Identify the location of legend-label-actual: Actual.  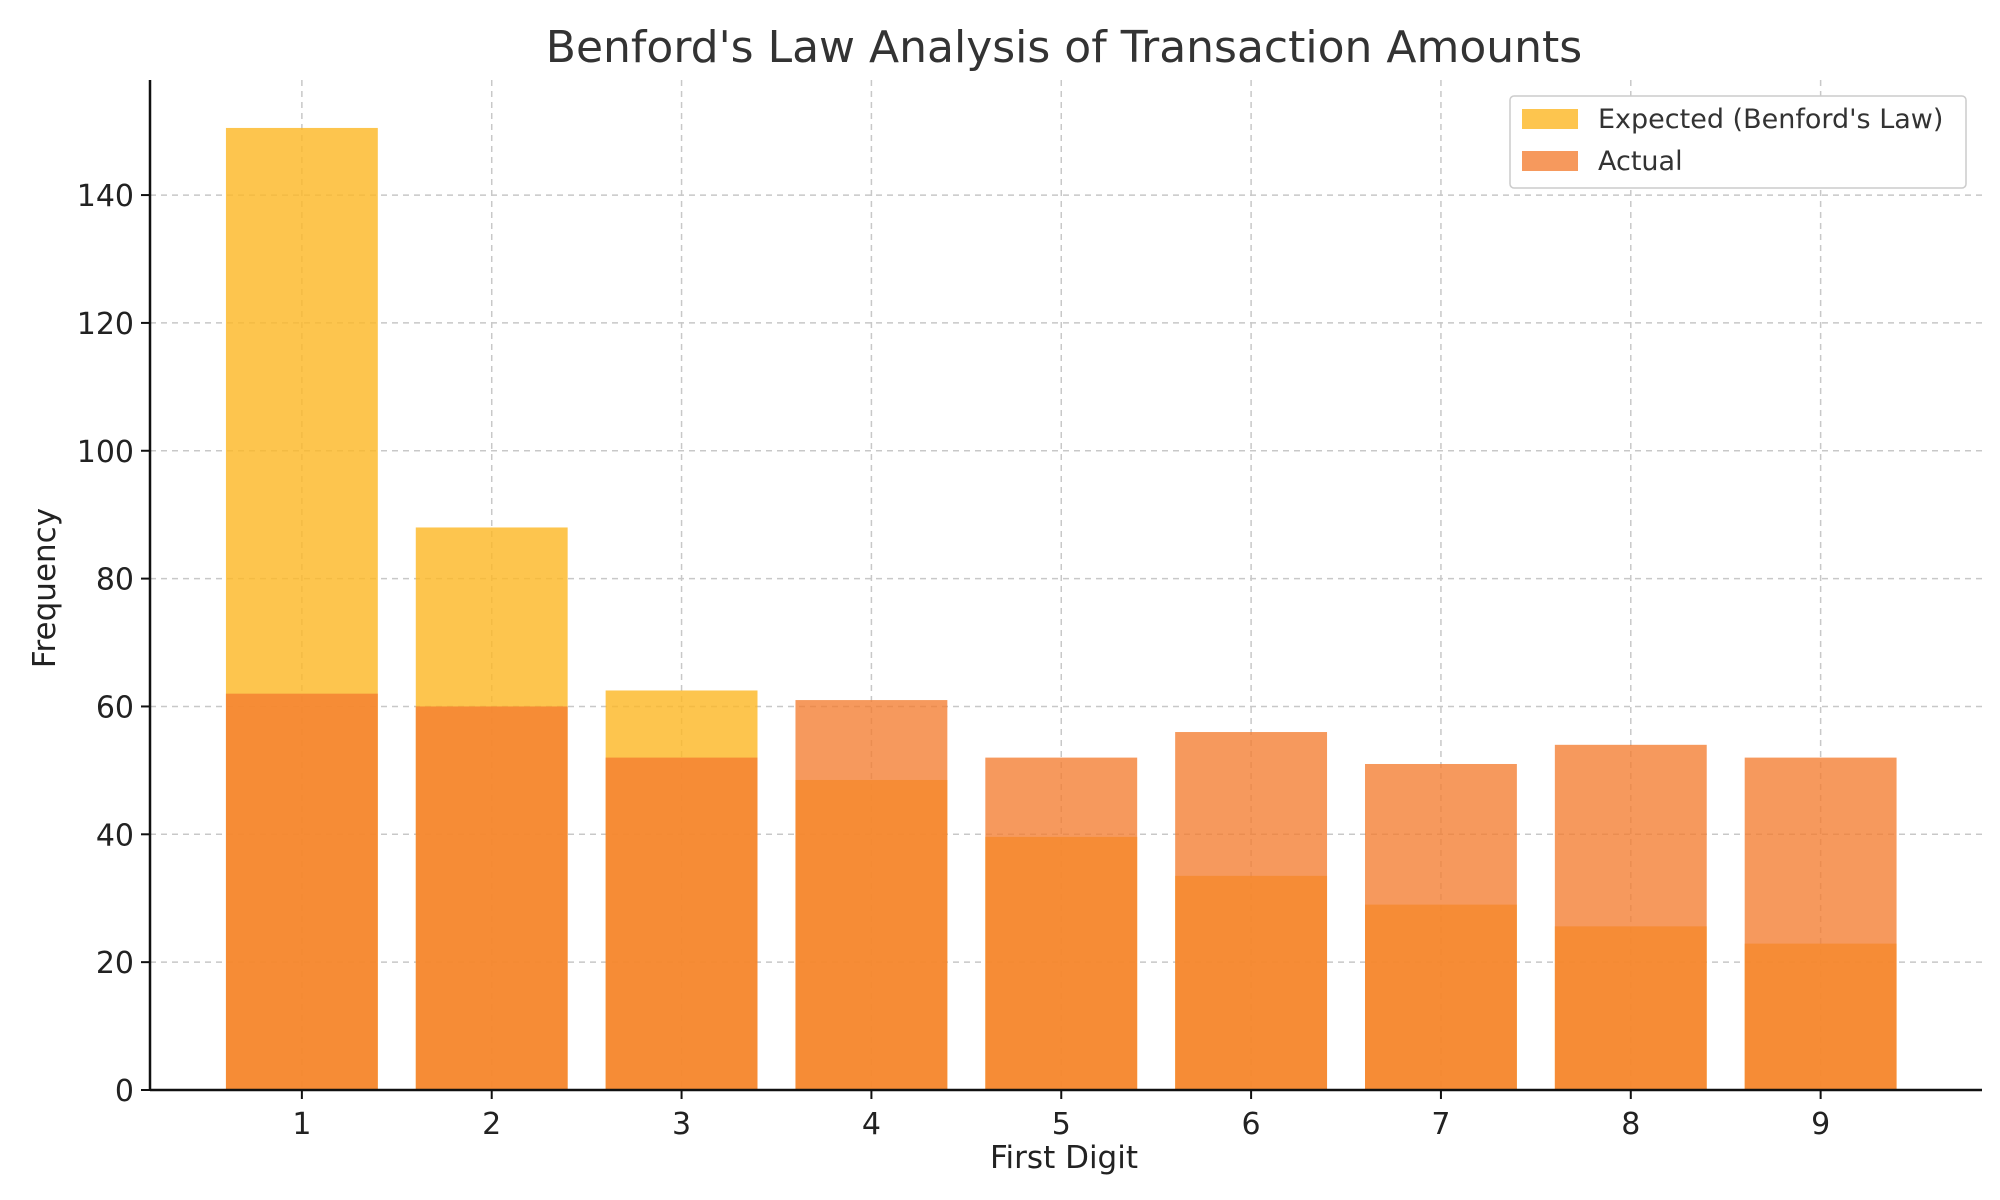
(1640, 161).